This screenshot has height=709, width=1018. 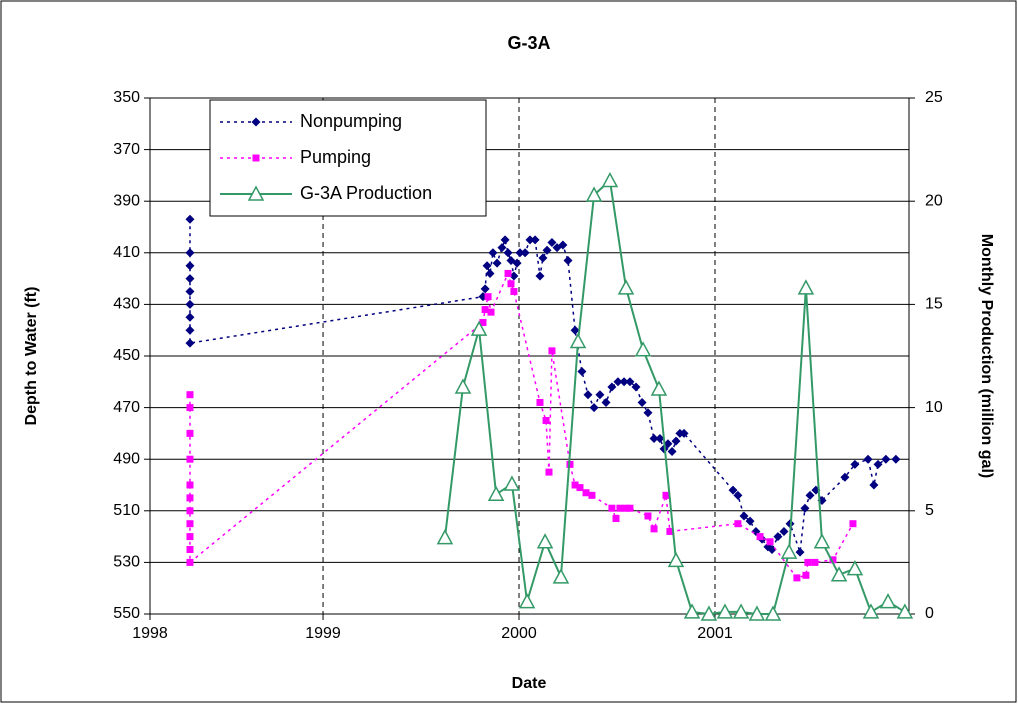 What do you see at coordinates (335, 157) in the screenshot?
I see `legend-label: Pumping` at bounding box center [335, 157].